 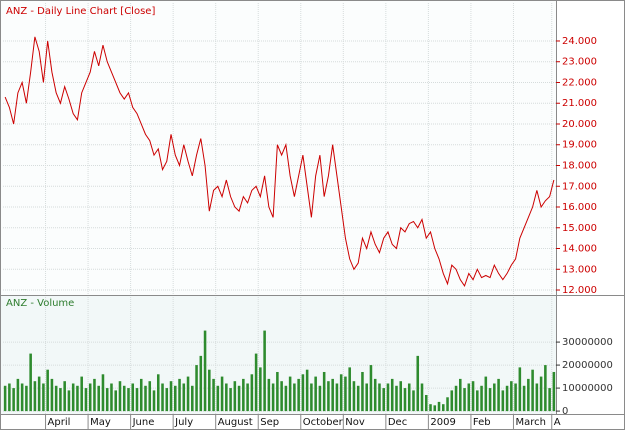 What do you see at coordinates (579, 186) in the screenshot?
I see `y-tick-label: 17.000` at bounding box center [579, 186].